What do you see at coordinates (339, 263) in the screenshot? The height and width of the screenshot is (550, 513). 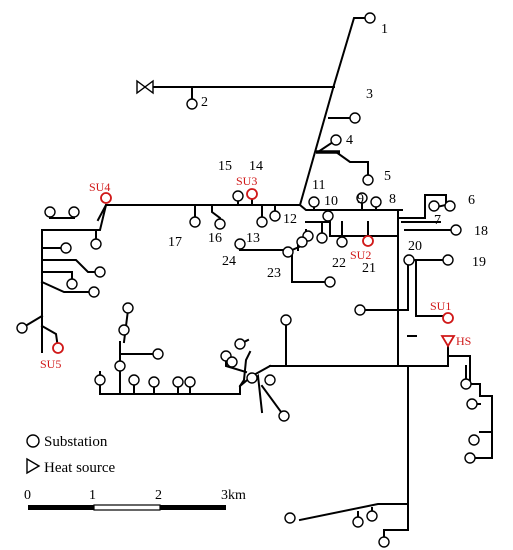 I see `node-label-22: 22` at bounding box center [339, 263].